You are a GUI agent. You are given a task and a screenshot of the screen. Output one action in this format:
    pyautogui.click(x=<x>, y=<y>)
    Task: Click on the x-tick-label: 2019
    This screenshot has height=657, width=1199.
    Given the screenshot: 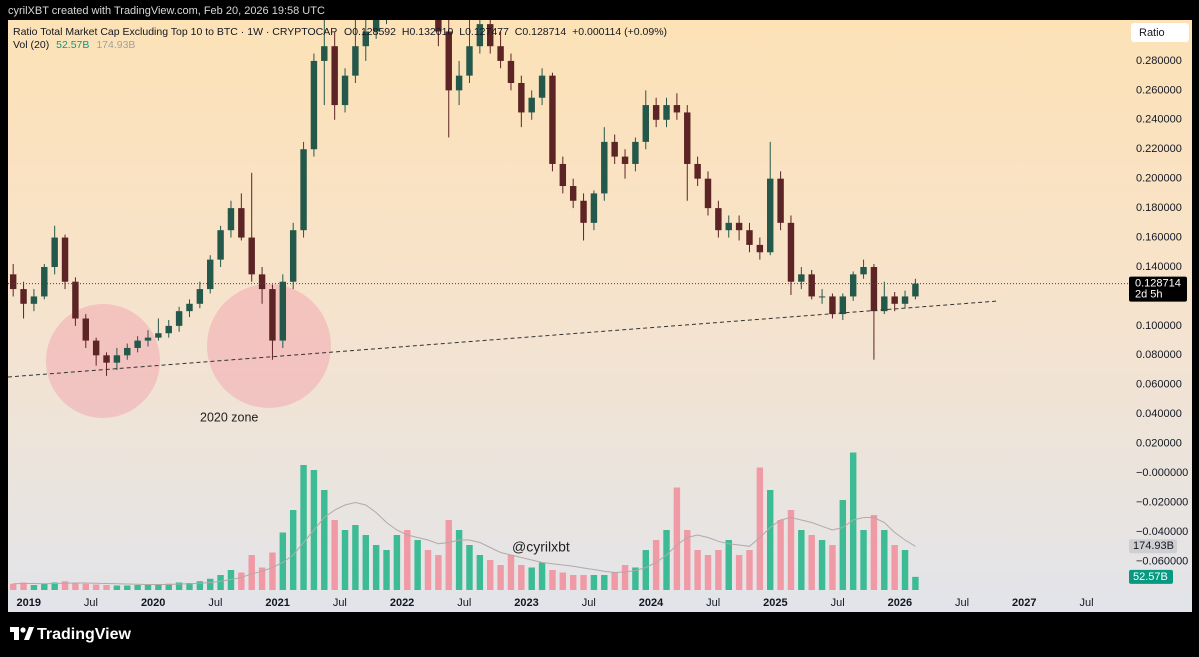 What is the action you would take?
    pyautogui.click(x=28, y=603)
    